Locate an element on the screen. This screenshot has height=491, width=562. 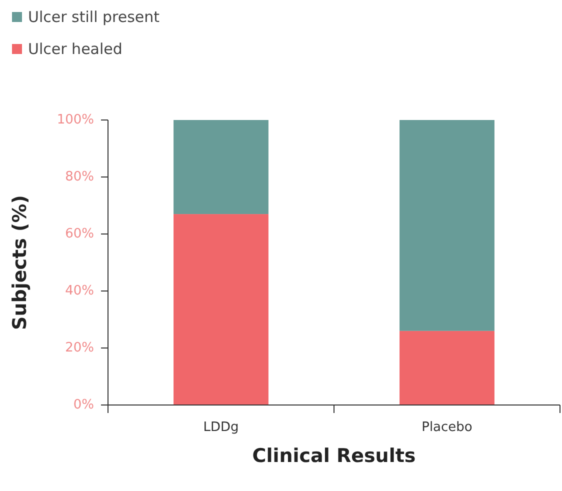
legend-label: Ulcer healed is located at coordinates (75, 49).